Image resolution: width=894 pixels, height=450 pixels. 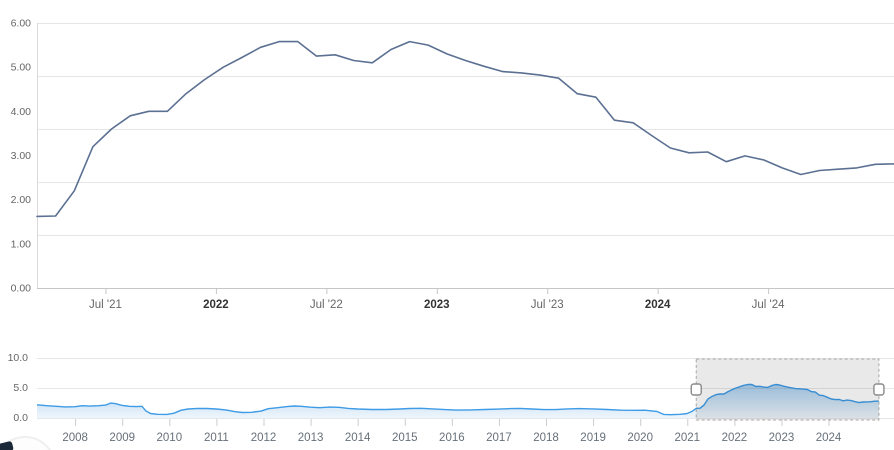 I want to click on x-axis-label: Jul '24, so click(x=768, y=305).